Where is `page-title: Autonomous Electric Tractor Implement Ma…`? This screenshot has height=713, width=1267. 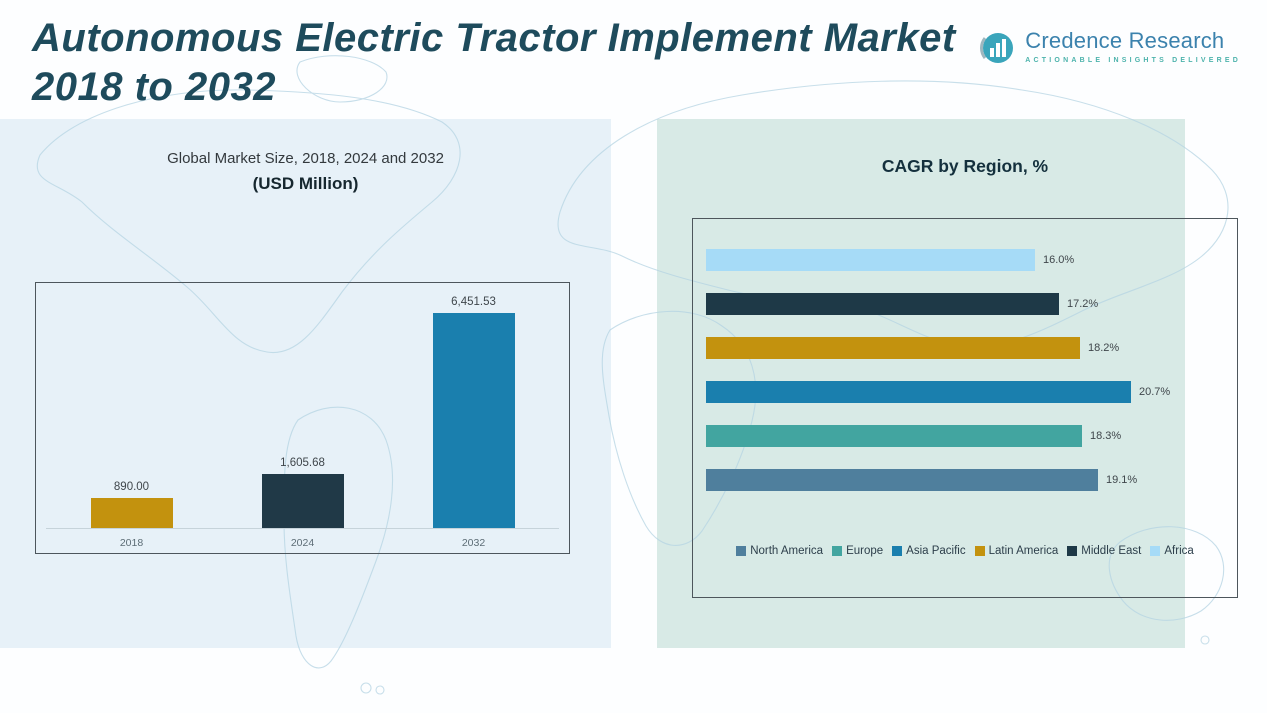 page-title: Autonomous Electric Tractor Implement Ma… is located at coordinates (532, 63).